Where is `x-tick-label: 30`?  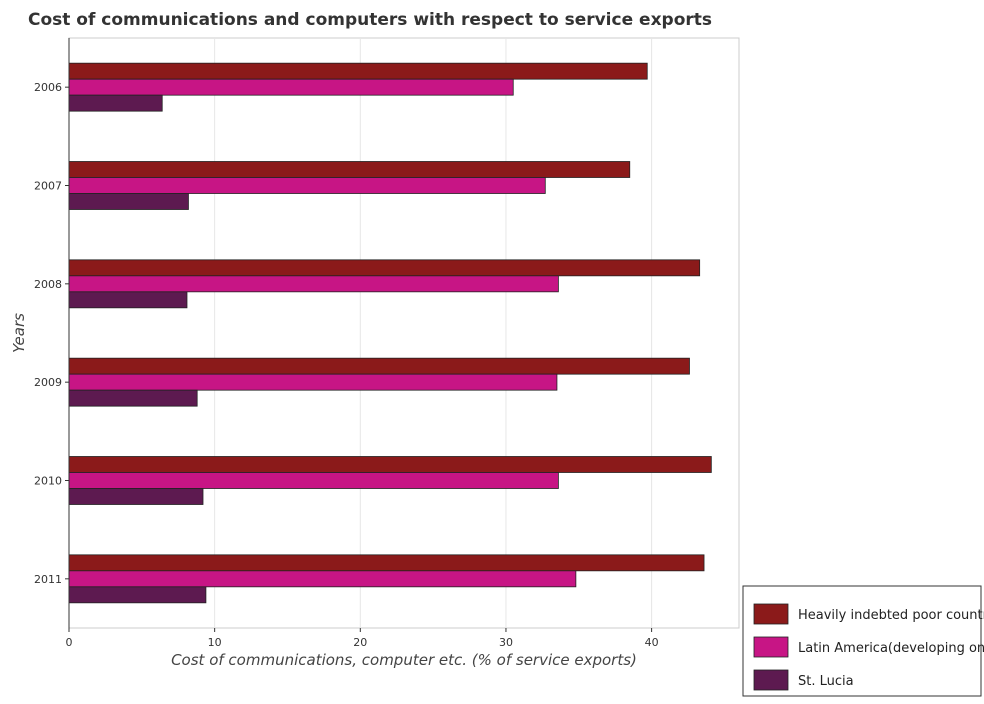
x-tick-label: 30 is located at coordinates (506, 642).